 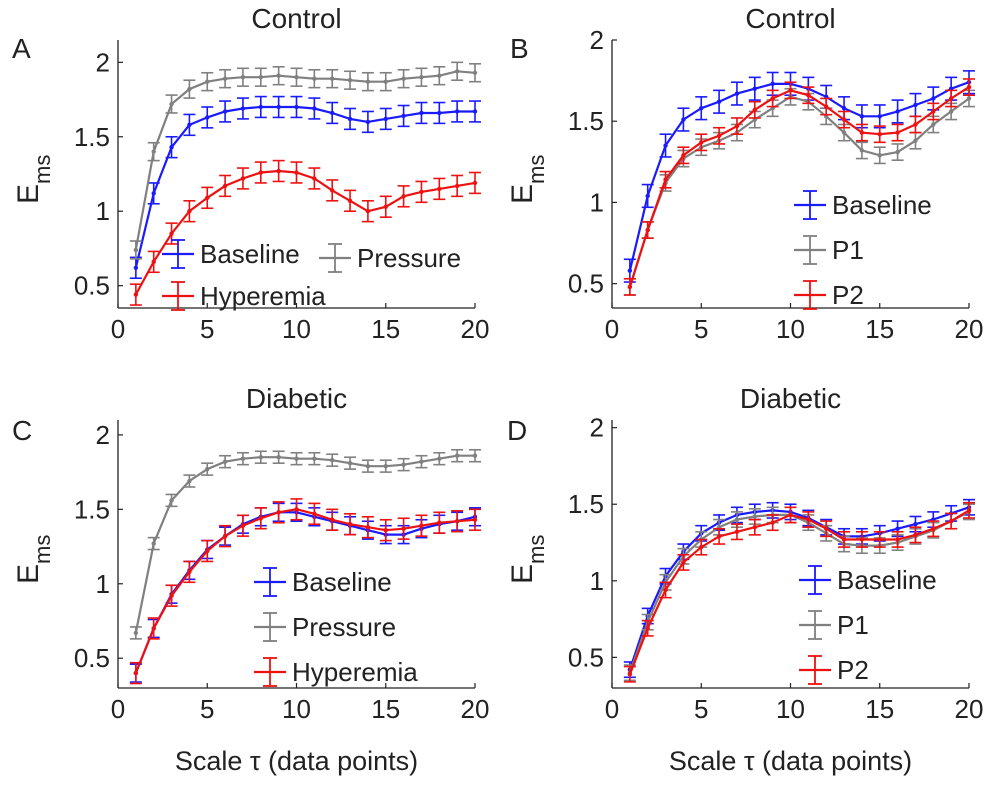 I want to click on legend-label: P1, so click(x=853, y=625).